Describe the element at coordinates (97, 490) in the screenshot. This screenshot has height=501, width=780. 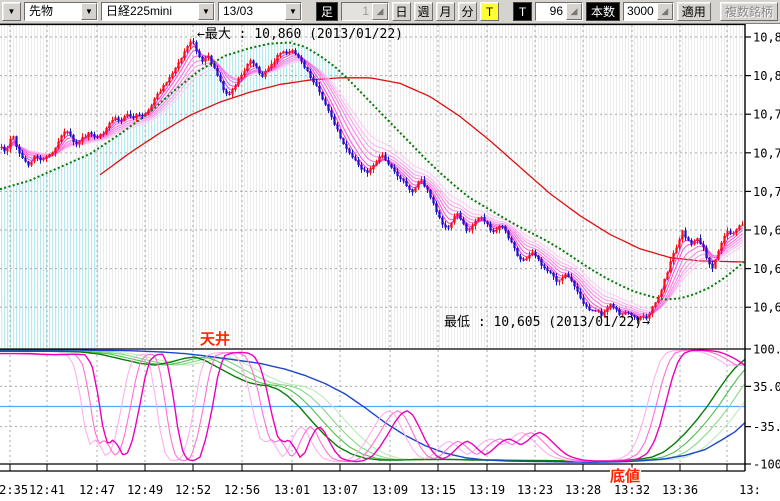
I see `axis-tick-label: 12:47` at that location.